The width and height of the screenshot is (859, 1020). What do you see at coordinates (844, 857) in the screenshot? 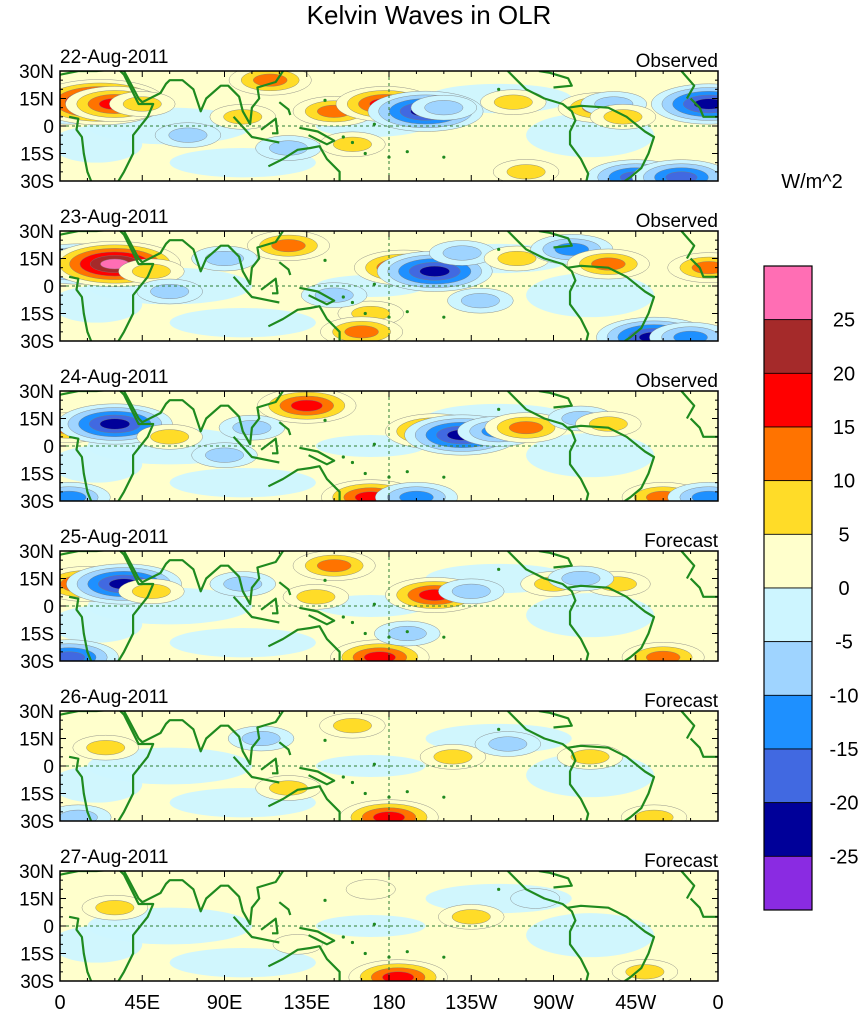
I see `colorbar-label: -25` at bounding box center [844, 857].